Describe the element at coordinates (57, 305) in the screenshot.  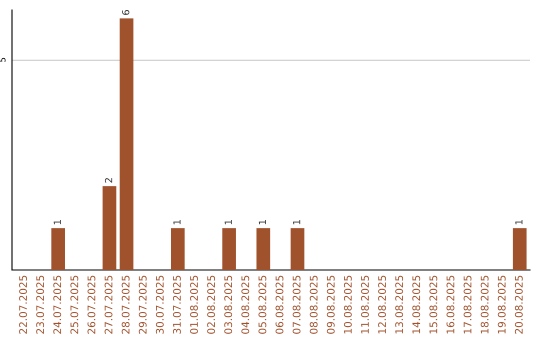
I see `x-tick-label: 24.07.2025` at that location.